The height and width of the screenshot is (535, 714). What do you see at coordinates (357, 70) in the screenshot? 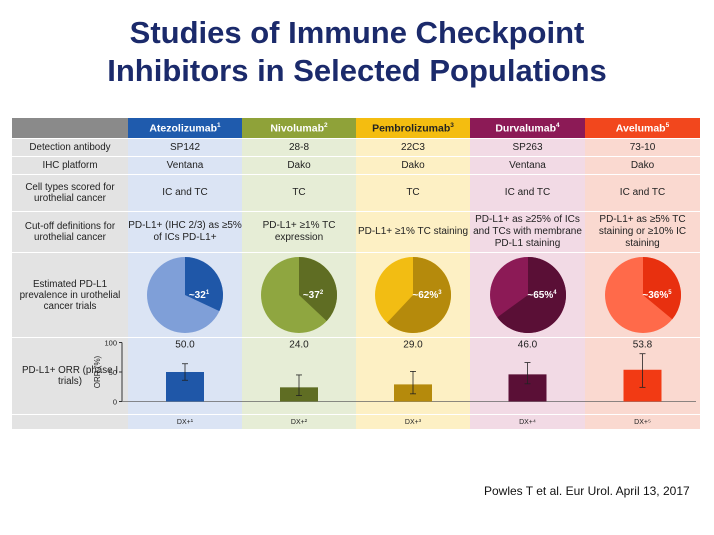
I see `title-line-2: Inhibitors in Selected Populations` at bounding box center [357, 70].